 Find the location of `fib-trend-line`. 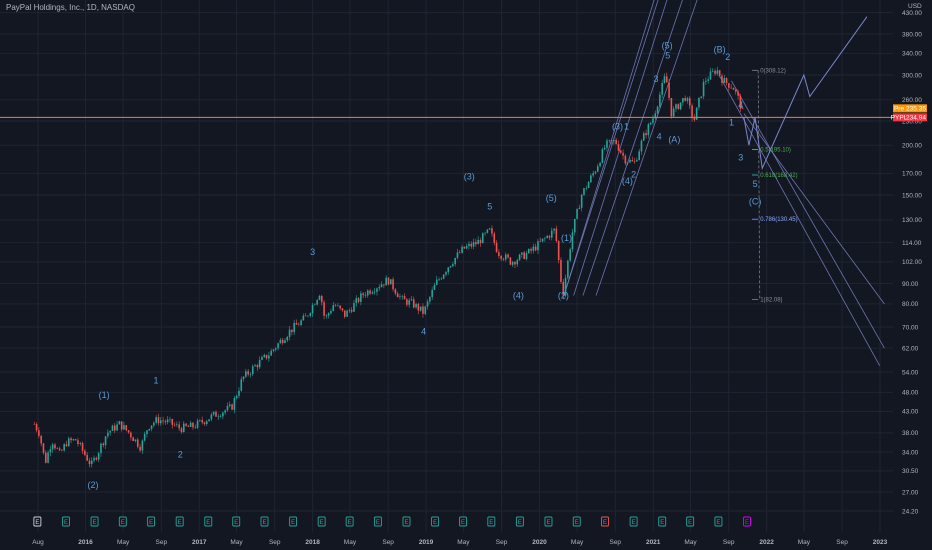

fib-trend-line is located at coordinates (759, 185).